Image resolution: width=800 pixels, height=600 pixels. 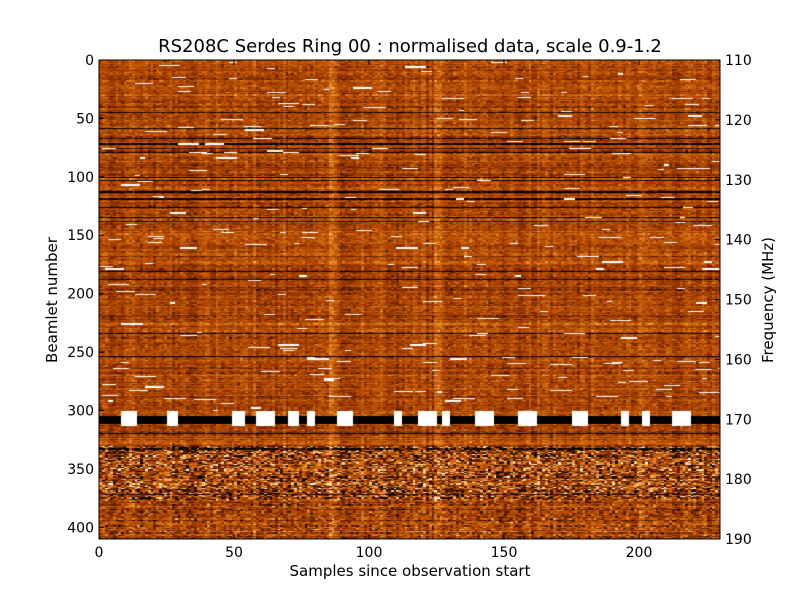 I want to click on y2-tick-label: 160, so click(x=738, y=360).